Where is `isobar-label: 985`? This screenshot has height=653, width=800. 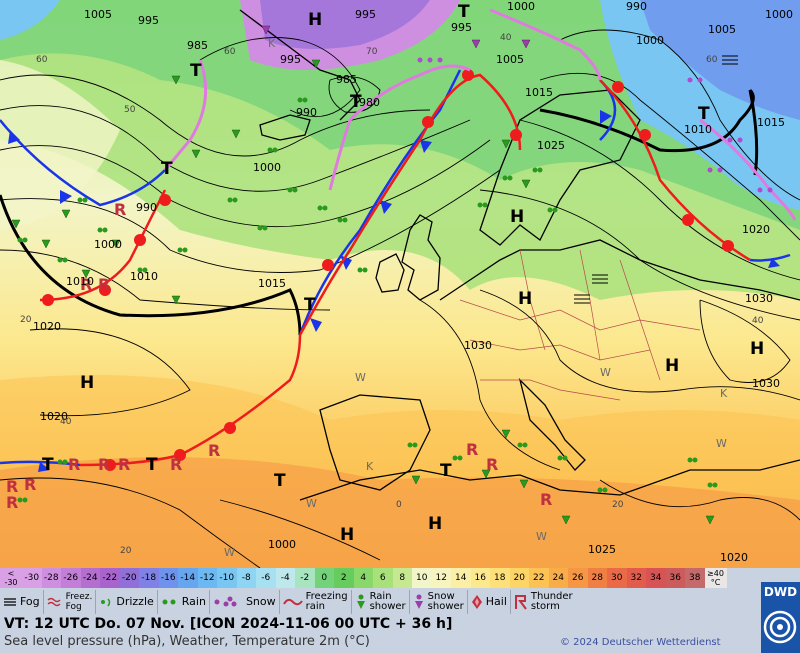
isobar-label: 985 is located at coordinates (346, 79).